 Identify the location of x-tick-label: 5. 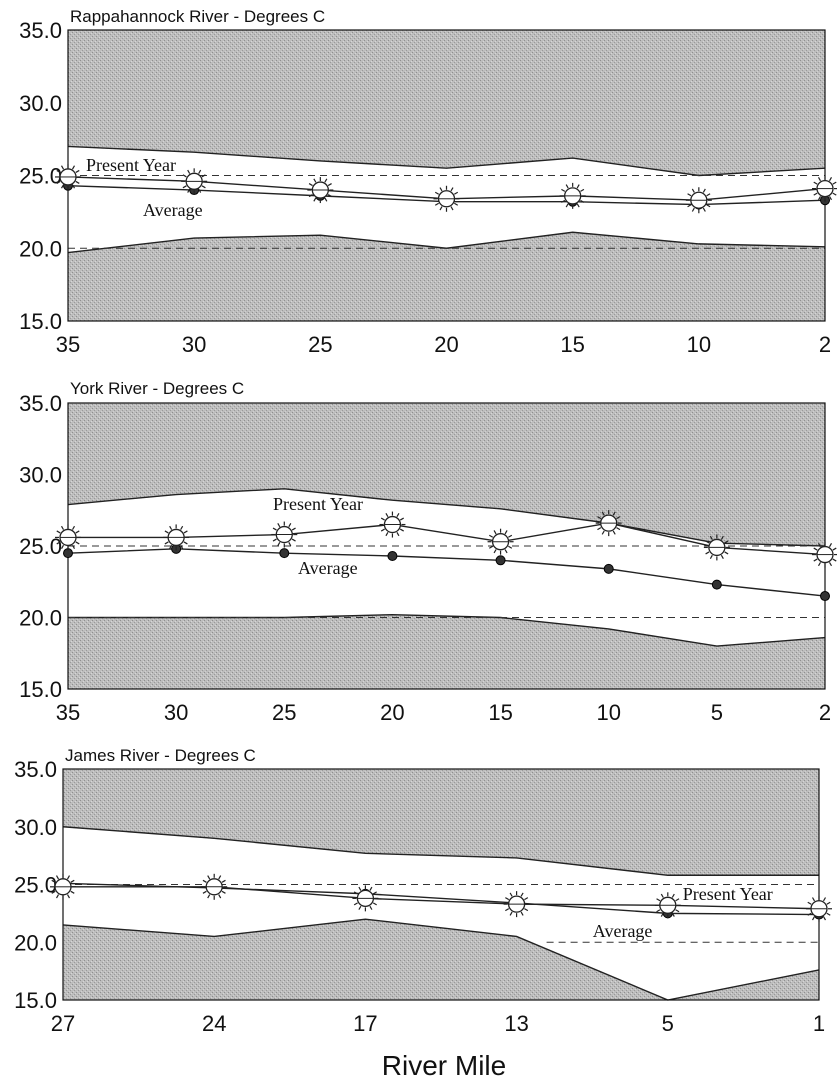
(668, 1023).